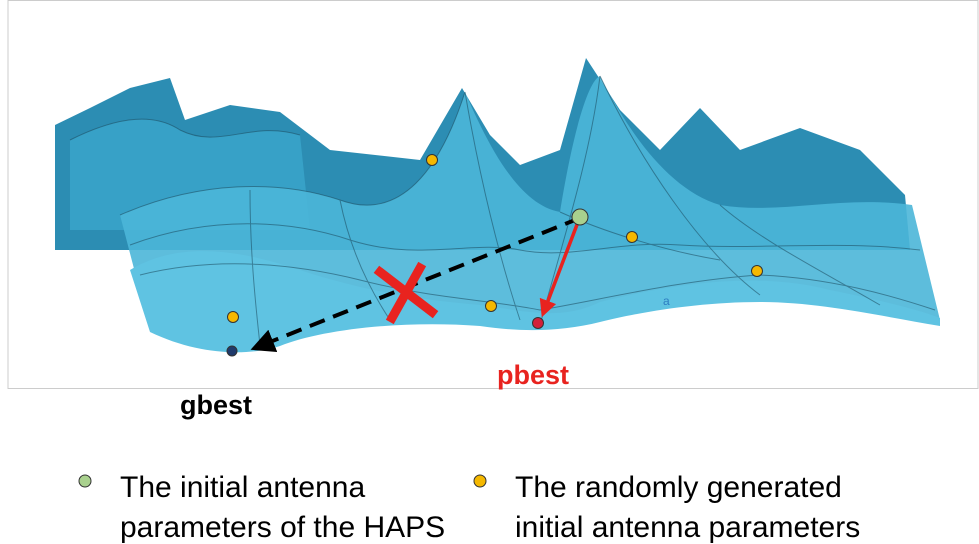 The height and width of the screenshot is (544, 979). Describe the element at coordinates (678, 487) in the screenshot. I see `legend-text: The randomly generated` at that location.